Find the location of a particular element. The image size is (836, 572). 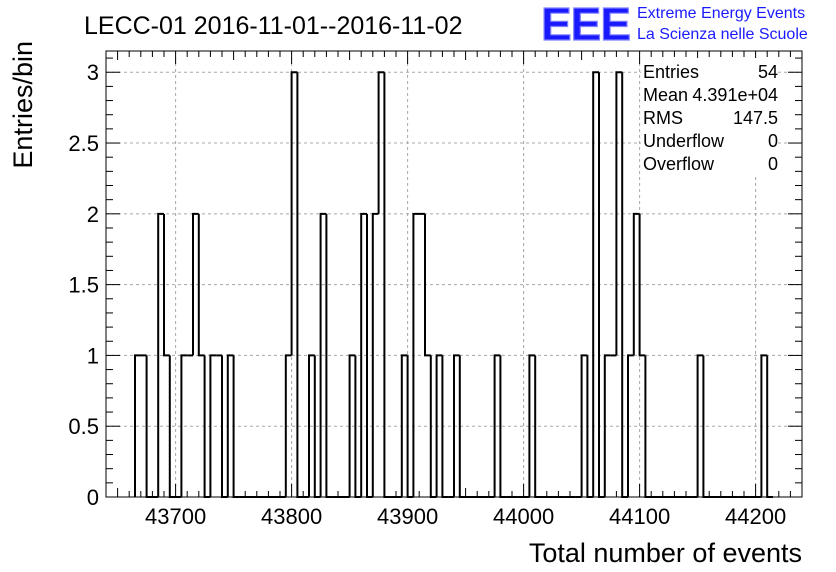

eee-logo-line1: Extreme Energy Events is located at coordinates (721, 13).